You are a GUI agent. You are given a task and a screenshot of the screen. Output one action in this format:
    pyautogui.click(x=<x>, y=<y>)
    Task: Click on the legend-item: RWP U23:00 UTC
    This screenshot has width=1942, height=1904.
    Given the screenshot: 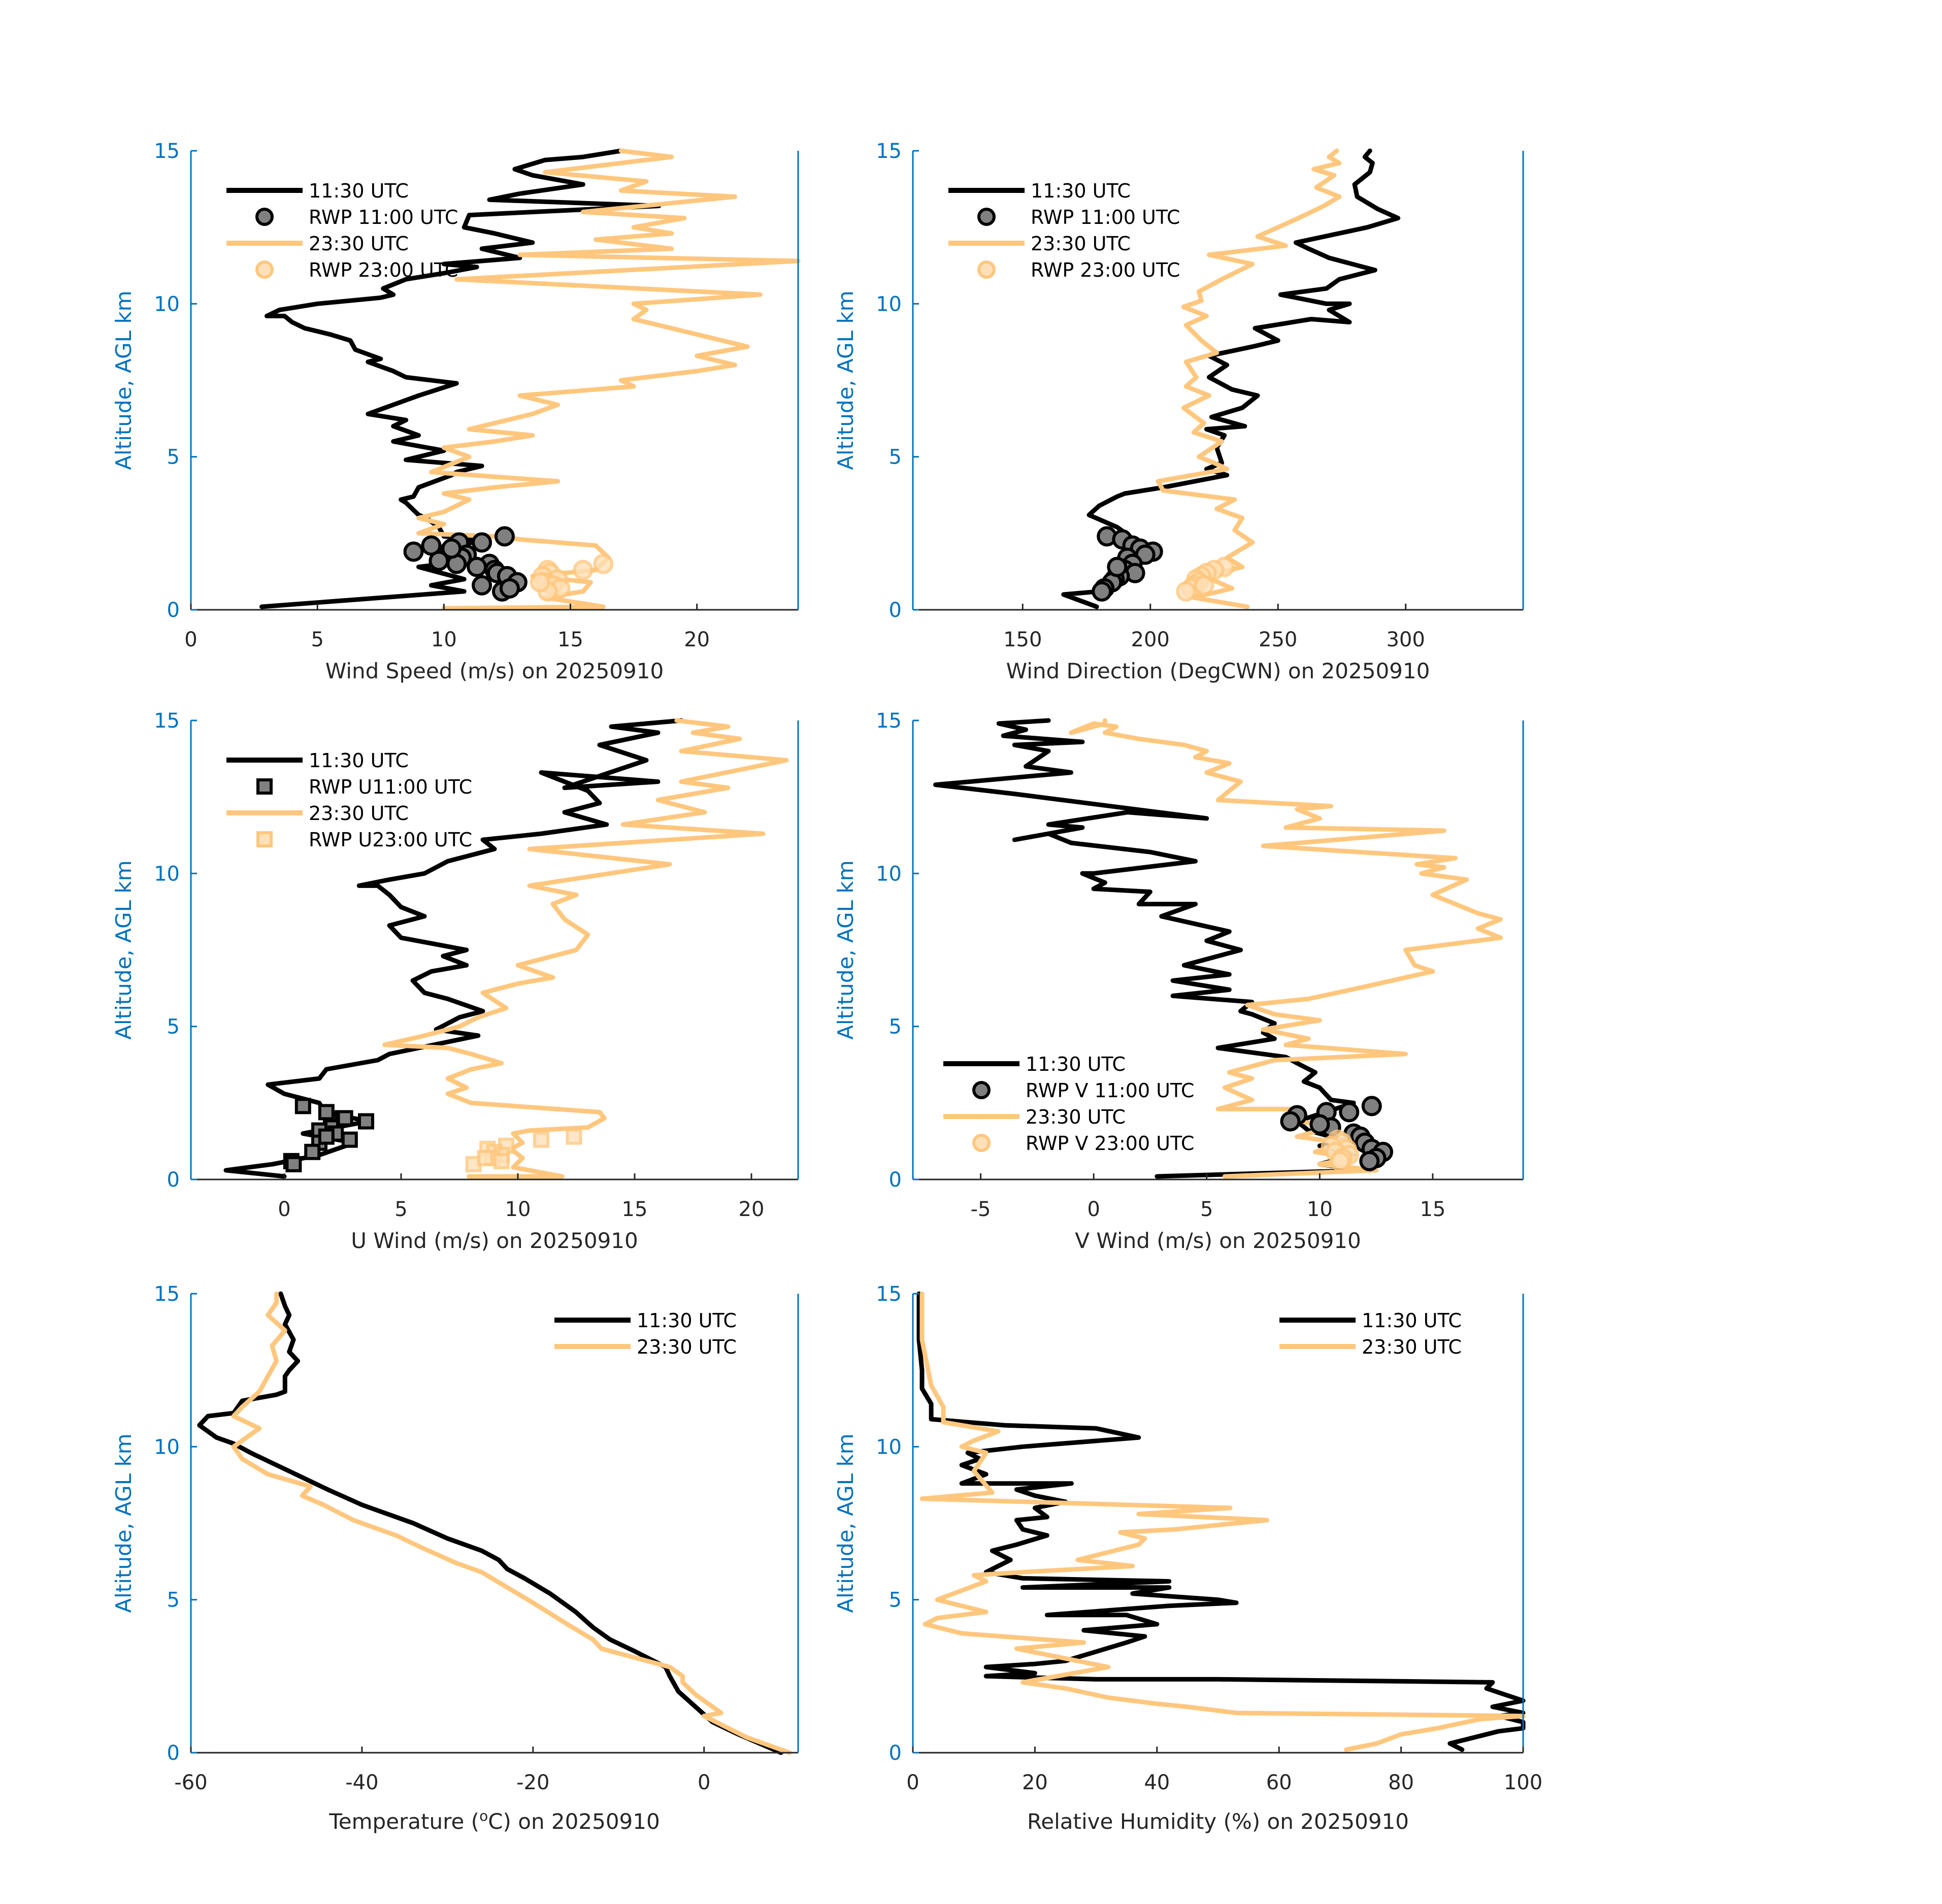 What is the action you would take?
    pyautogui.click(x=364, y=840)
    